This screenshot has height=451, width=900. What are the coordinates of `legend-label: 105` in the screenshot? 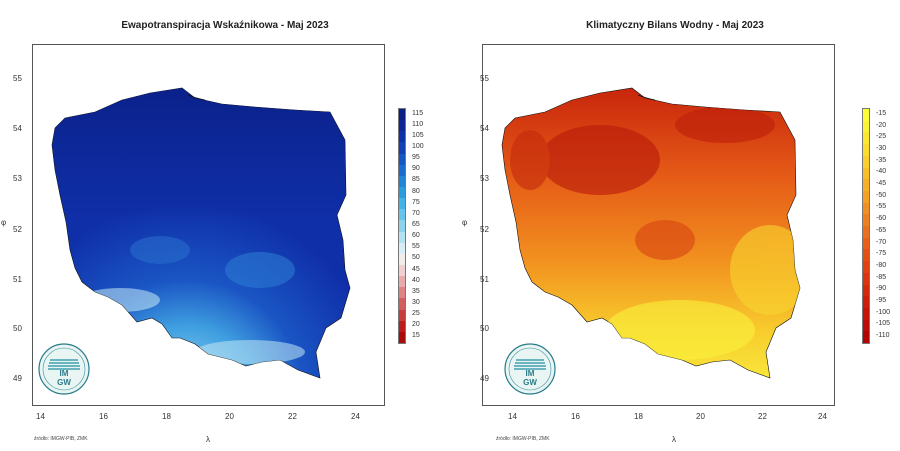 It's located at (418, 135).